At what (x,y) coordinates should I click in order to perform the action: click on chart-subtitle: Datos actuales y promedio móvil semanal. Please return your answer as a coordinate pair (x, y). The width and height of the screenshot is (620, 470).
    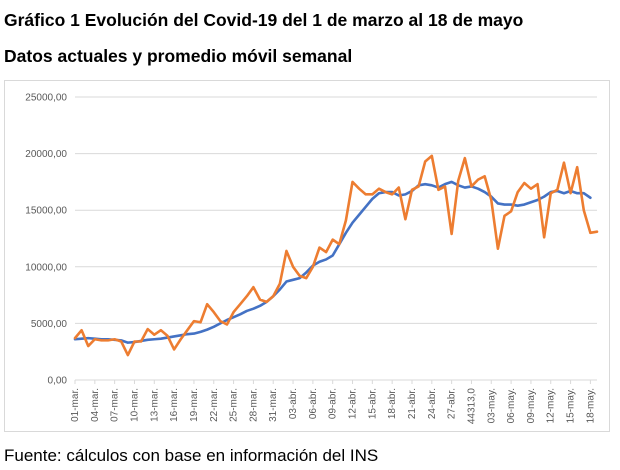
    Looking at the image, I should click on (178, 56).